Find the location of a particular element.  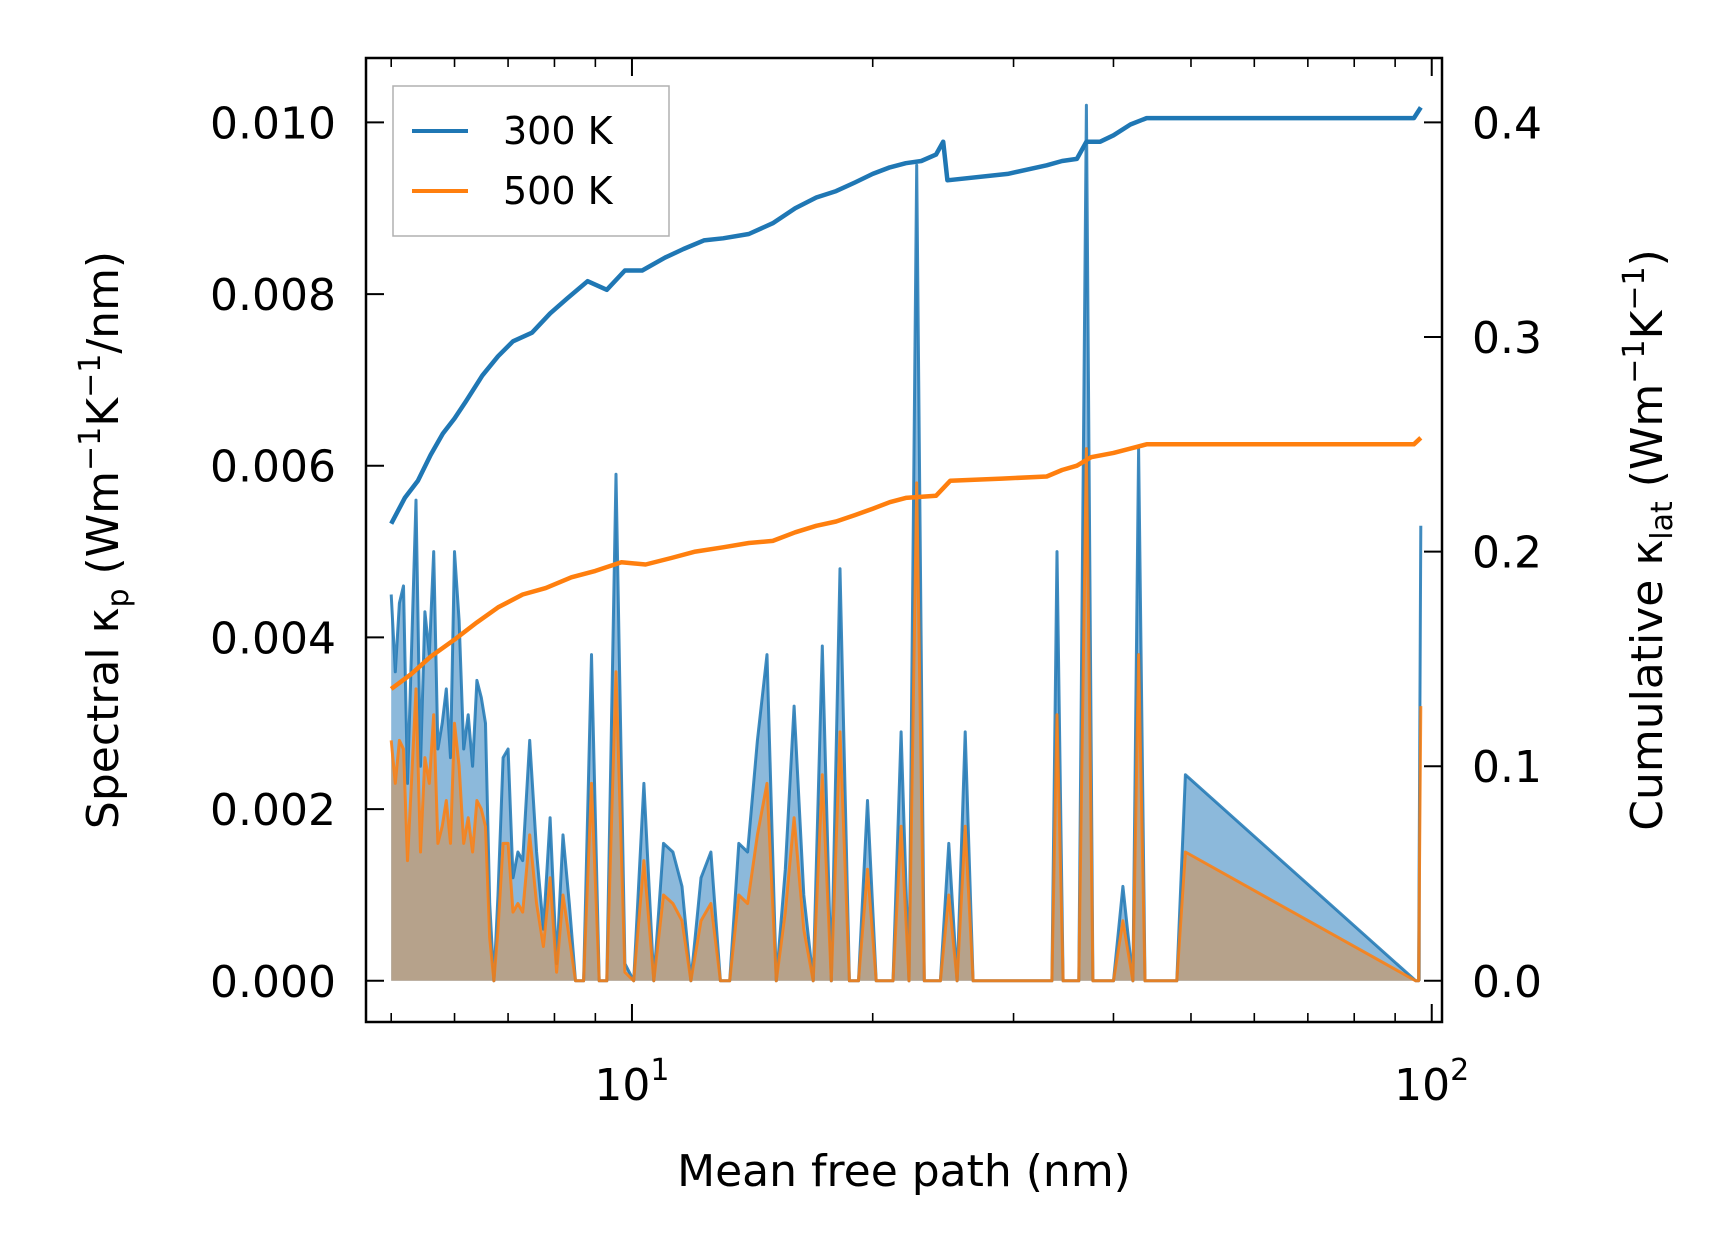

right-y-title-base: Cumulative κ is located at coordinates (1647, 685).